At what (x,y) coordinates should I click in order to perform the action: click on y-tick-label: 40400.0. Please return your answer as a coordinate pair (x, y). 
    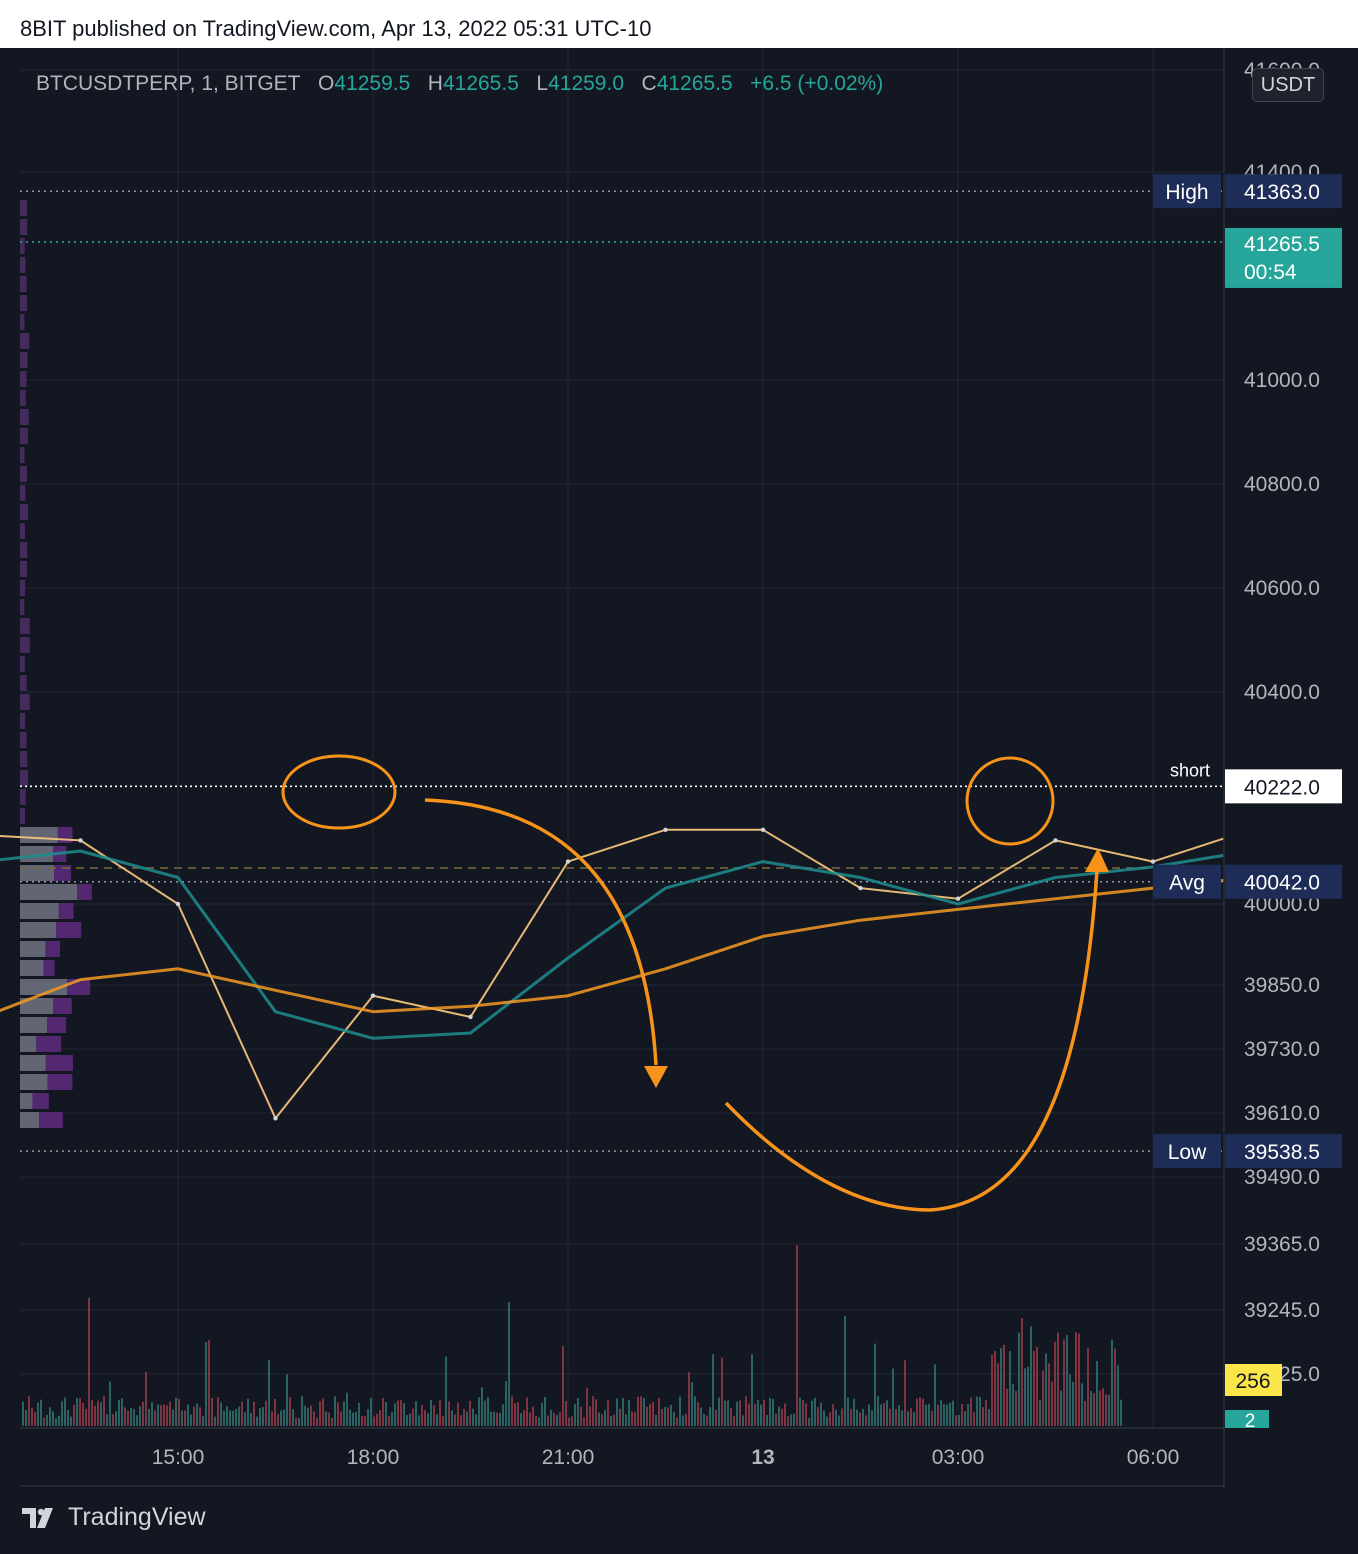
    Looking at the image, I should click on (1282, 692).